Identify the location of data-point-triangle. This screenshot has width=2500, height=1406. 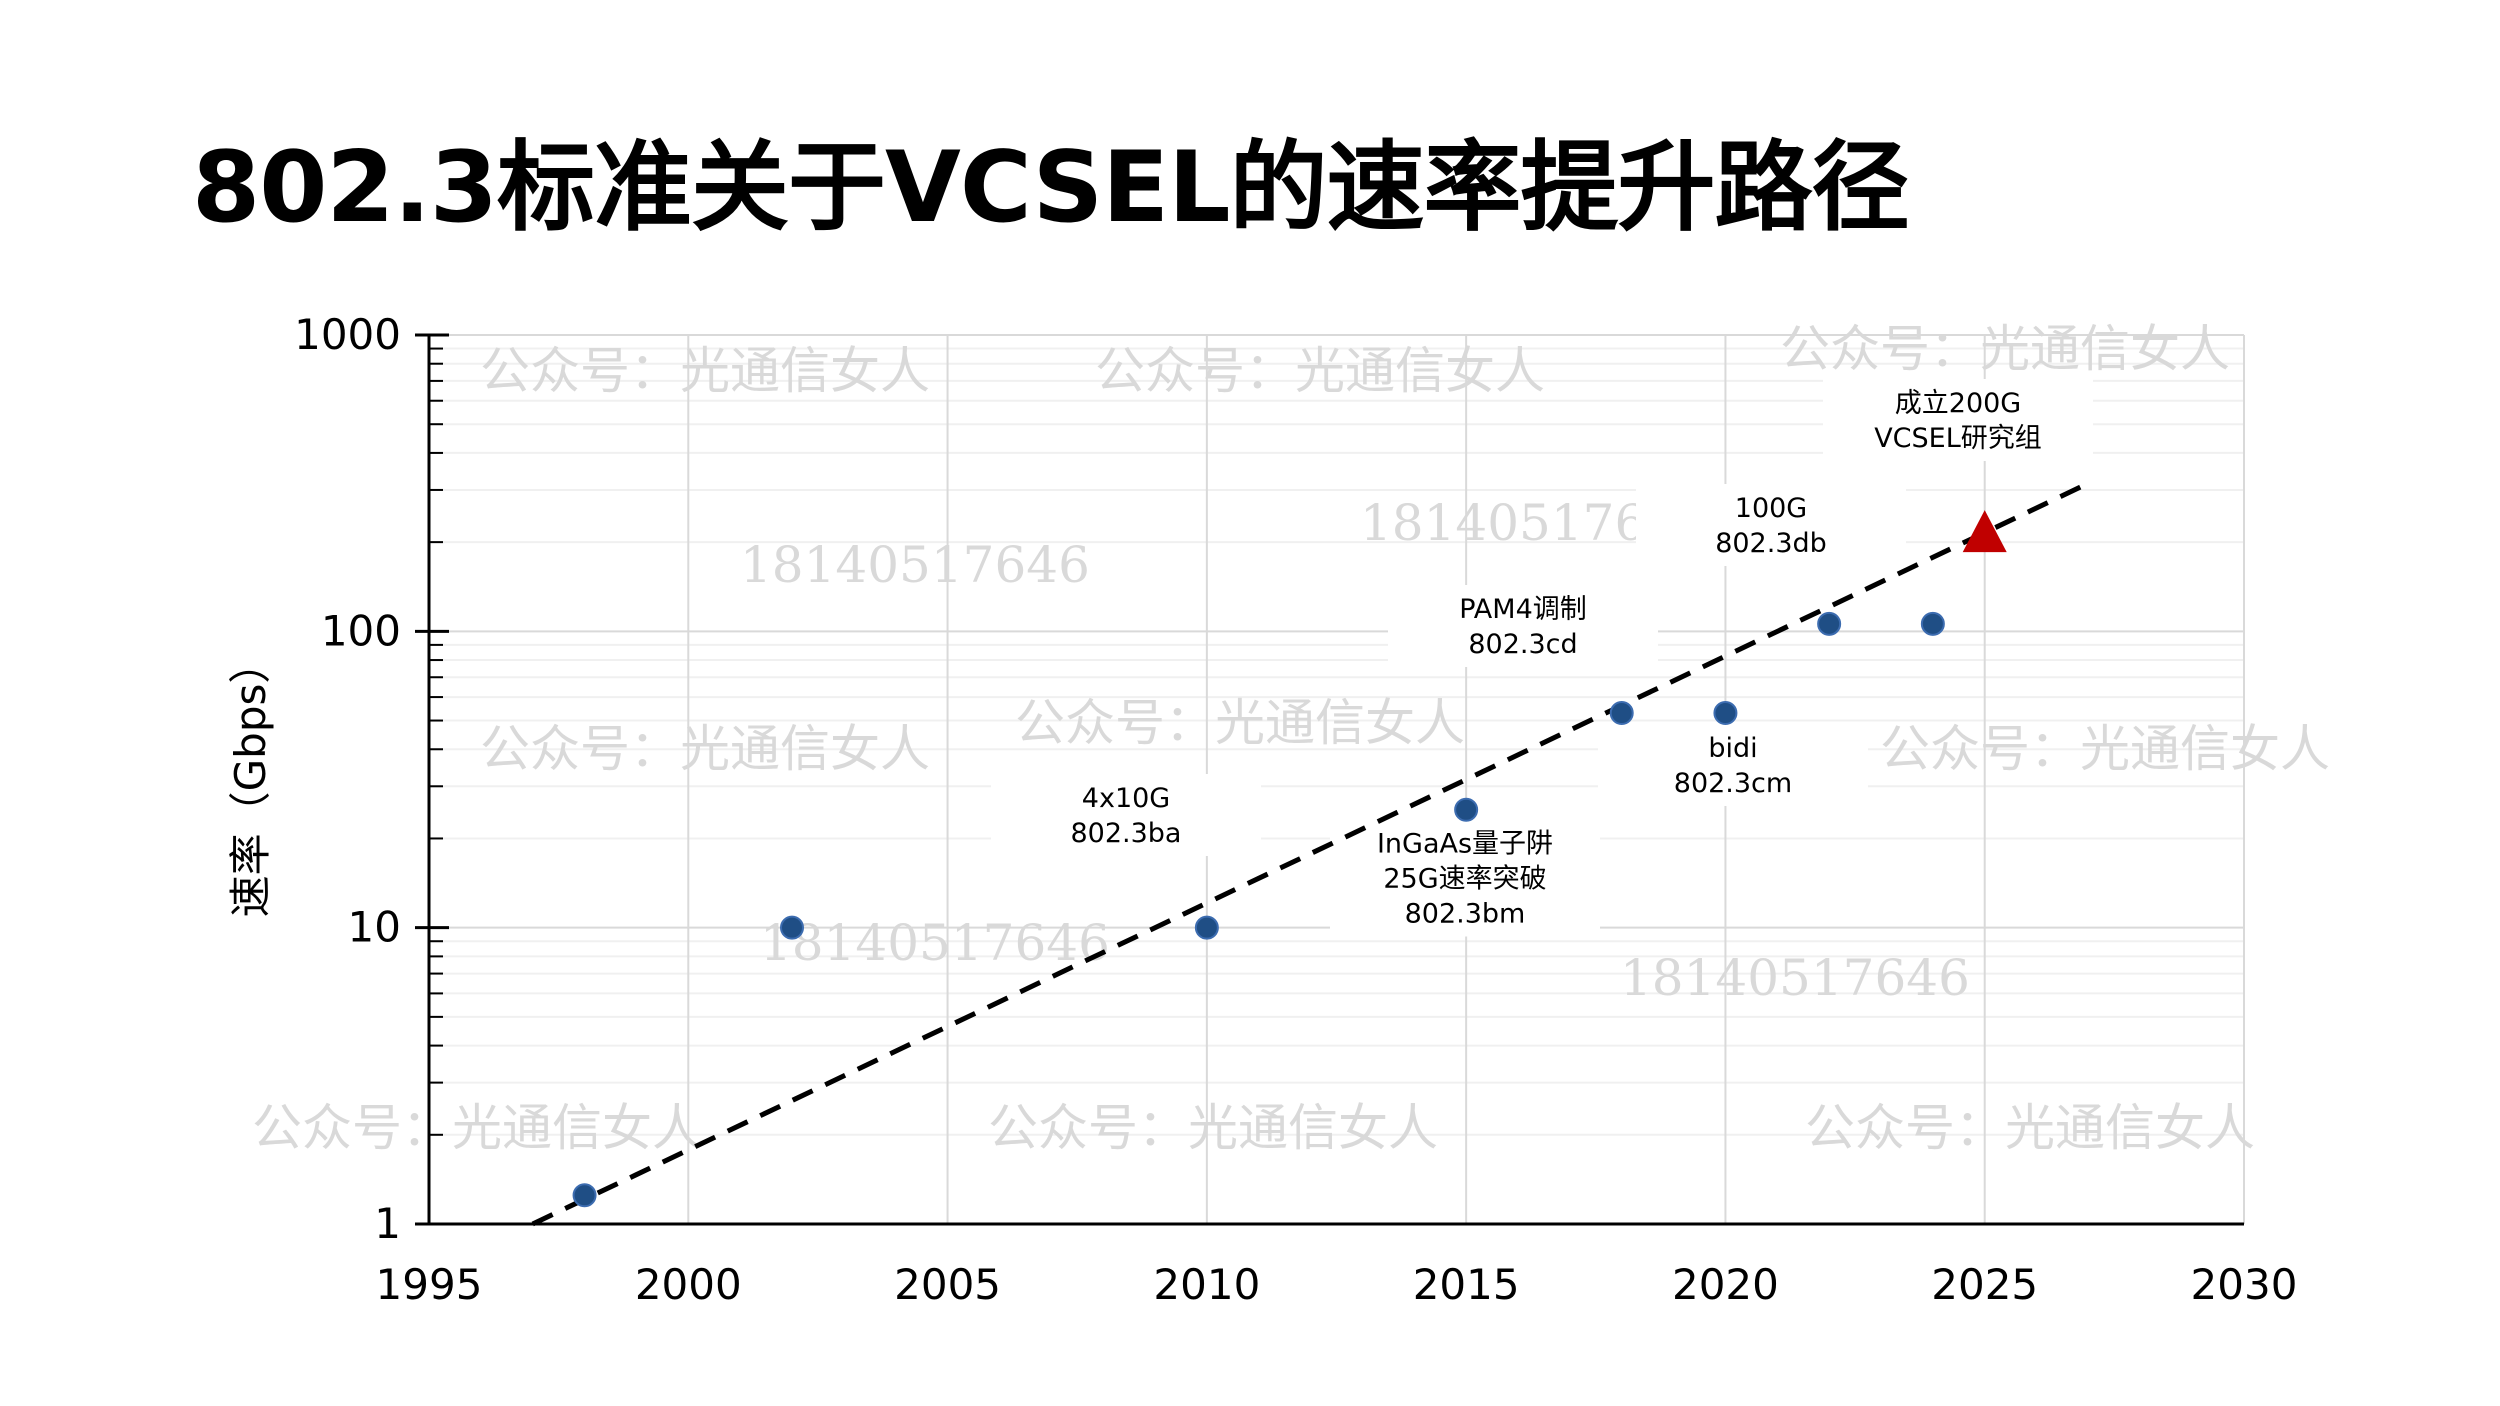
(1984, 531).